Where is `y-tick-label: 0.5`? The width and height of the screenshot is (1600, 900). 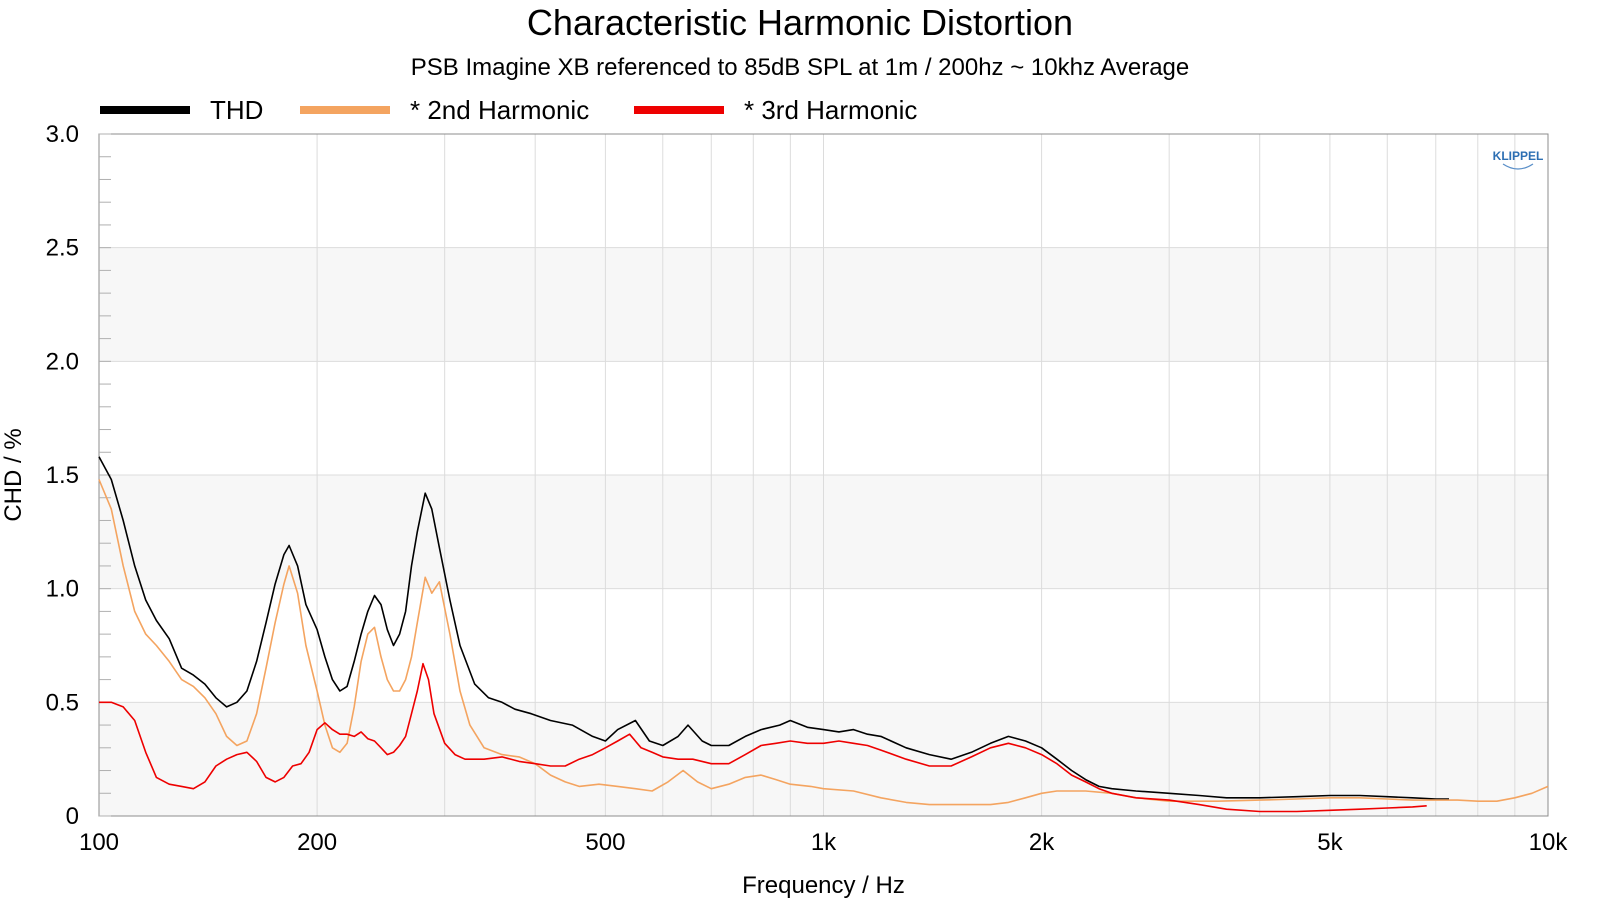
y-tick-label: 0.5 is located at coordinates (62, 702).